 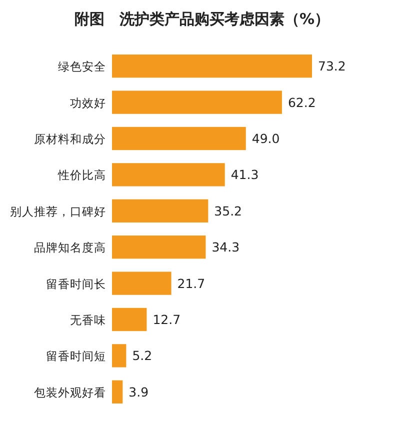 What do you see at coordinates (76, 356) in the screenshot?
I see `y-tick-label: 留香时间短` at bounding box center [76, 356].